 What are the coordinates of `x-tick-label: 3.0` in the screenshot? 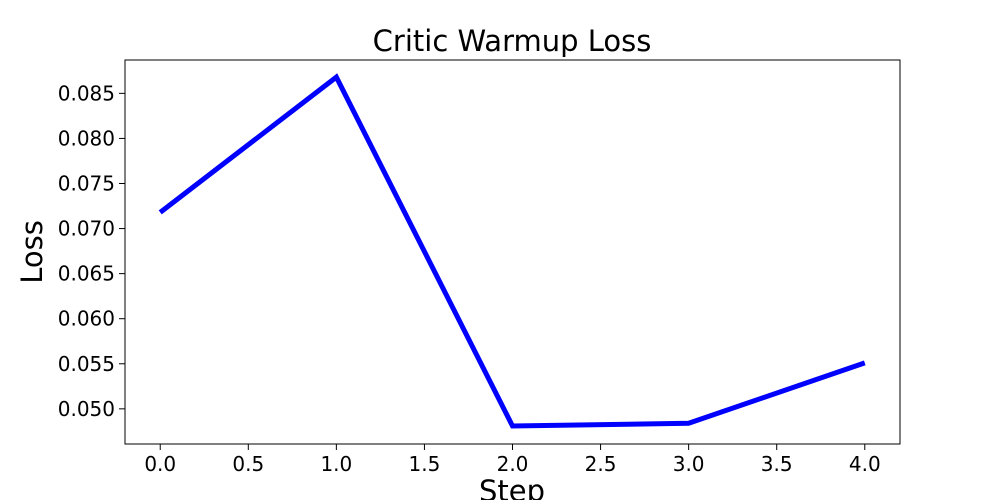 It's located at (689, 464).